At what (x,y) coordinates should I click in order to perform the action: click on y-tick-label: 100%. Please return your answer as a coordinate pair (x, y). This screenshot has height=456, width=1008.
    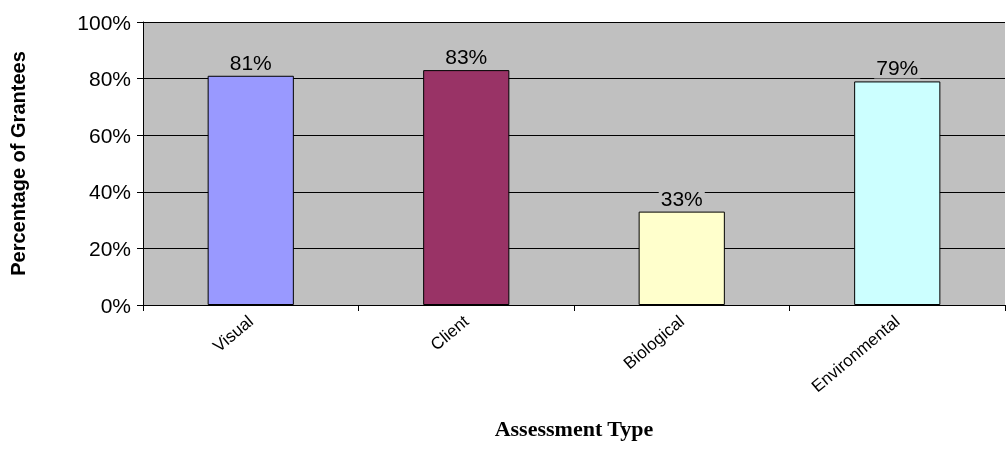
    Looking at the image, I should click on (104, 22).